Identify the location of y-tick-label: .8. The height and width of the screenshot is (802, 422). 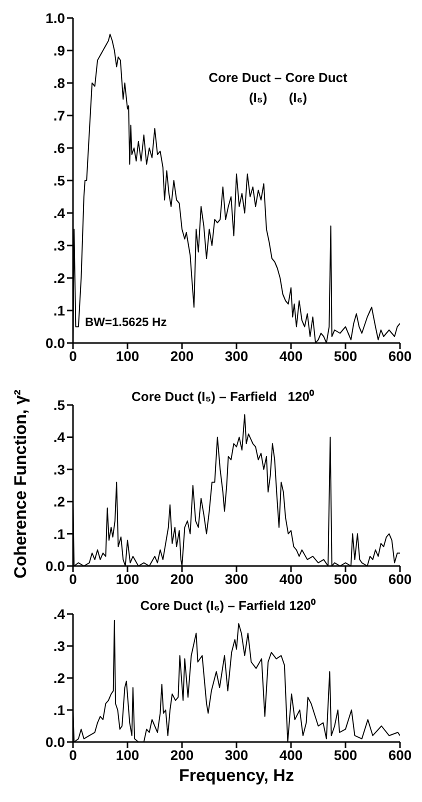
(59, 82).